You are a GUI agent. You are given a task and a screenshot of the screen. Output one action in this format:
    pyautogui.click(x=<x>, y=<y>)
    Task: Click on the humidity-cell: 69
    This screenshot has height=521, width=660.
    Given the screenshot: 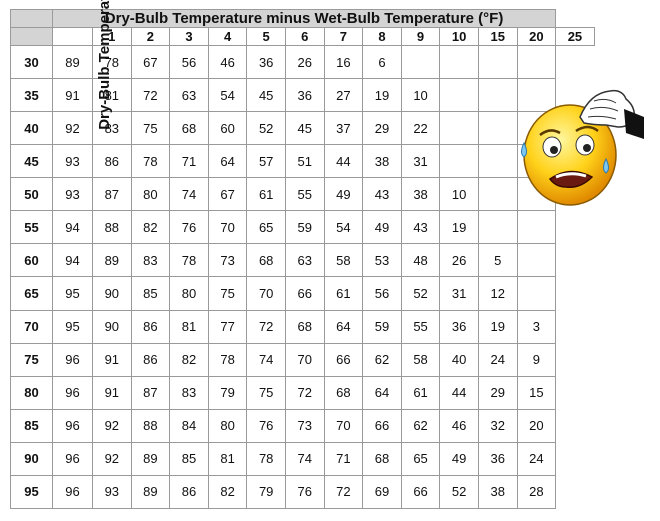 What is the action you would take?
    pyautogui.click(x=382, y=492)
    